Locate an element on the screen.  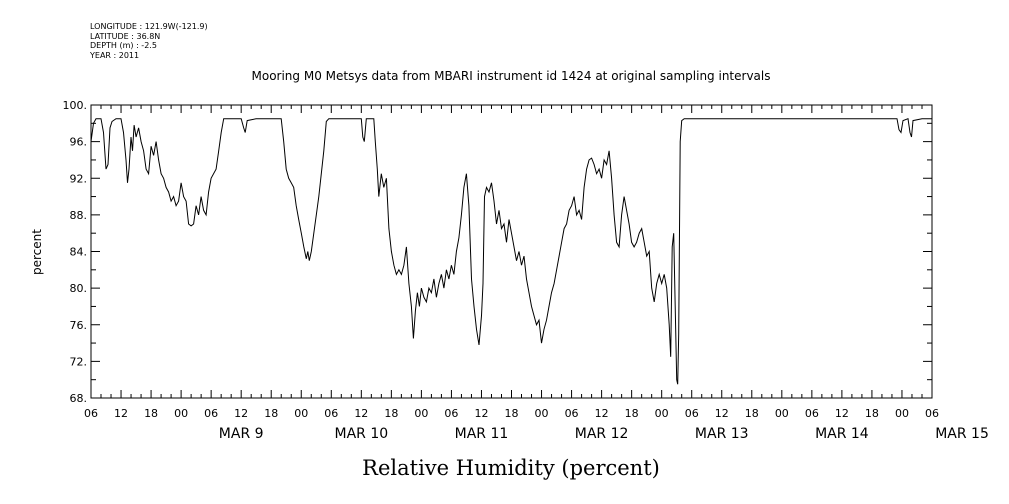
y-tick-label: 76. is located at coordinates (79, 325).